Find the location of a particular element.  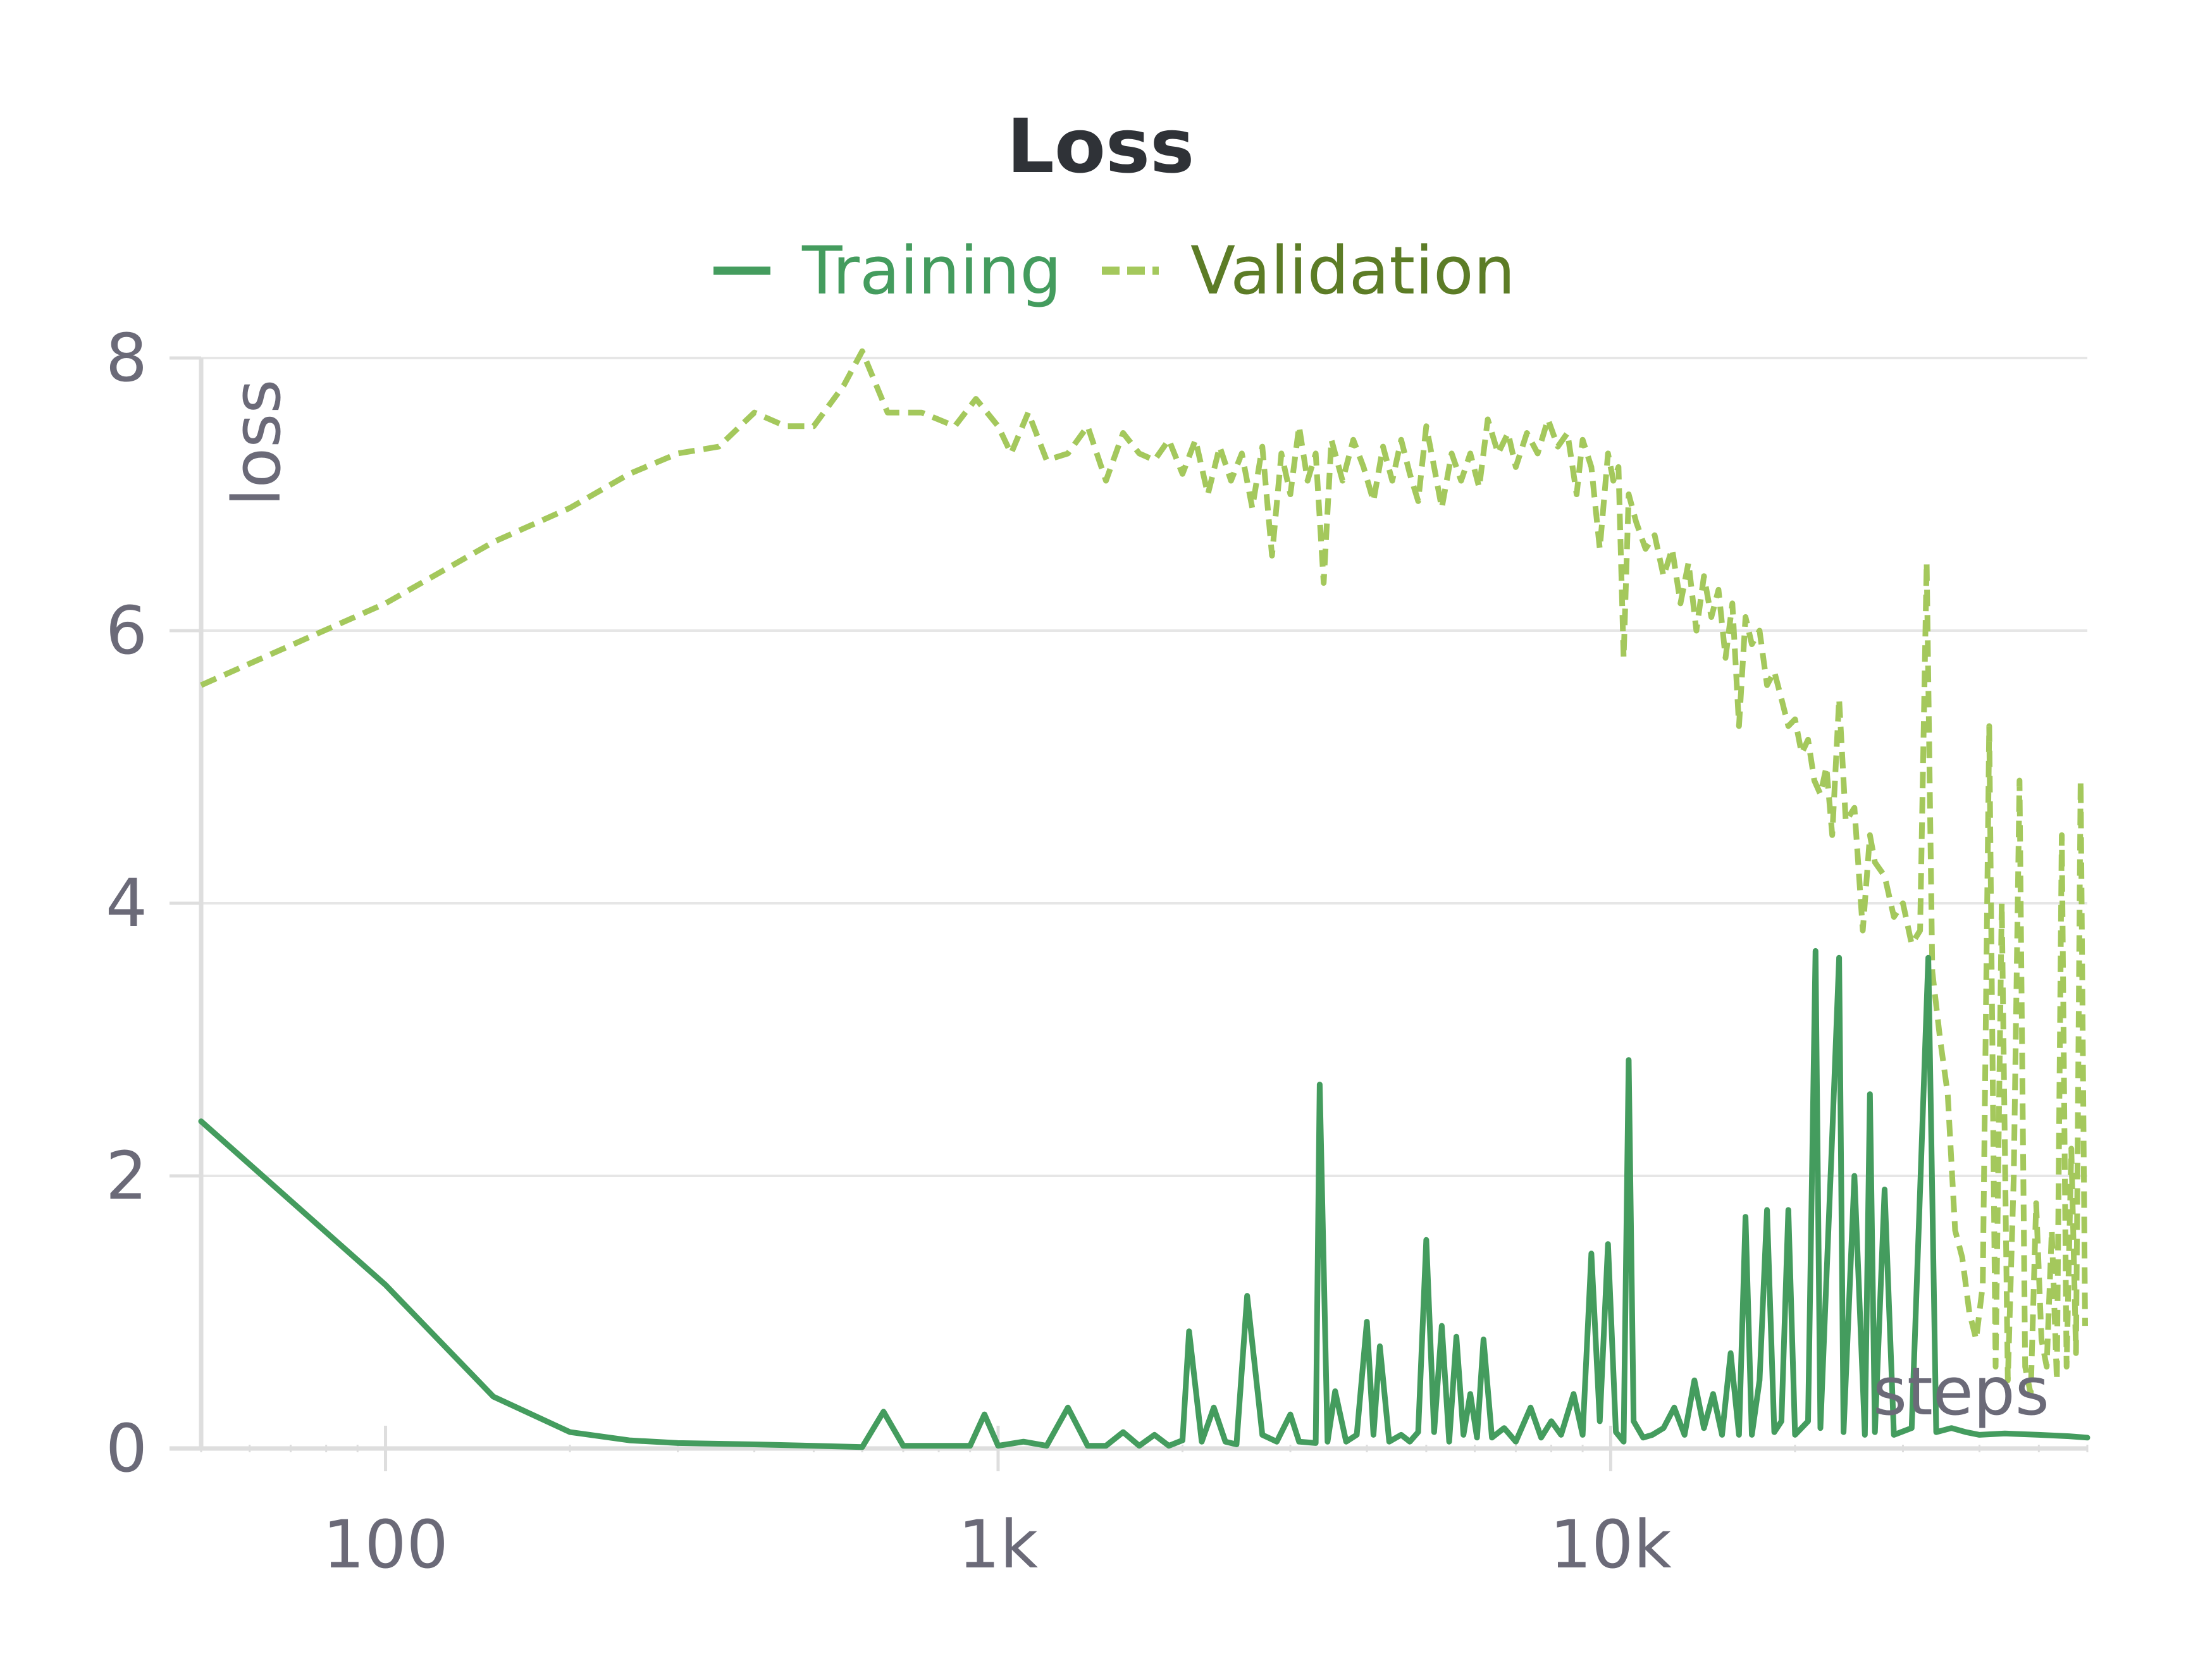

x-tick-label: 10k is located at coordinates (1611, 1544).